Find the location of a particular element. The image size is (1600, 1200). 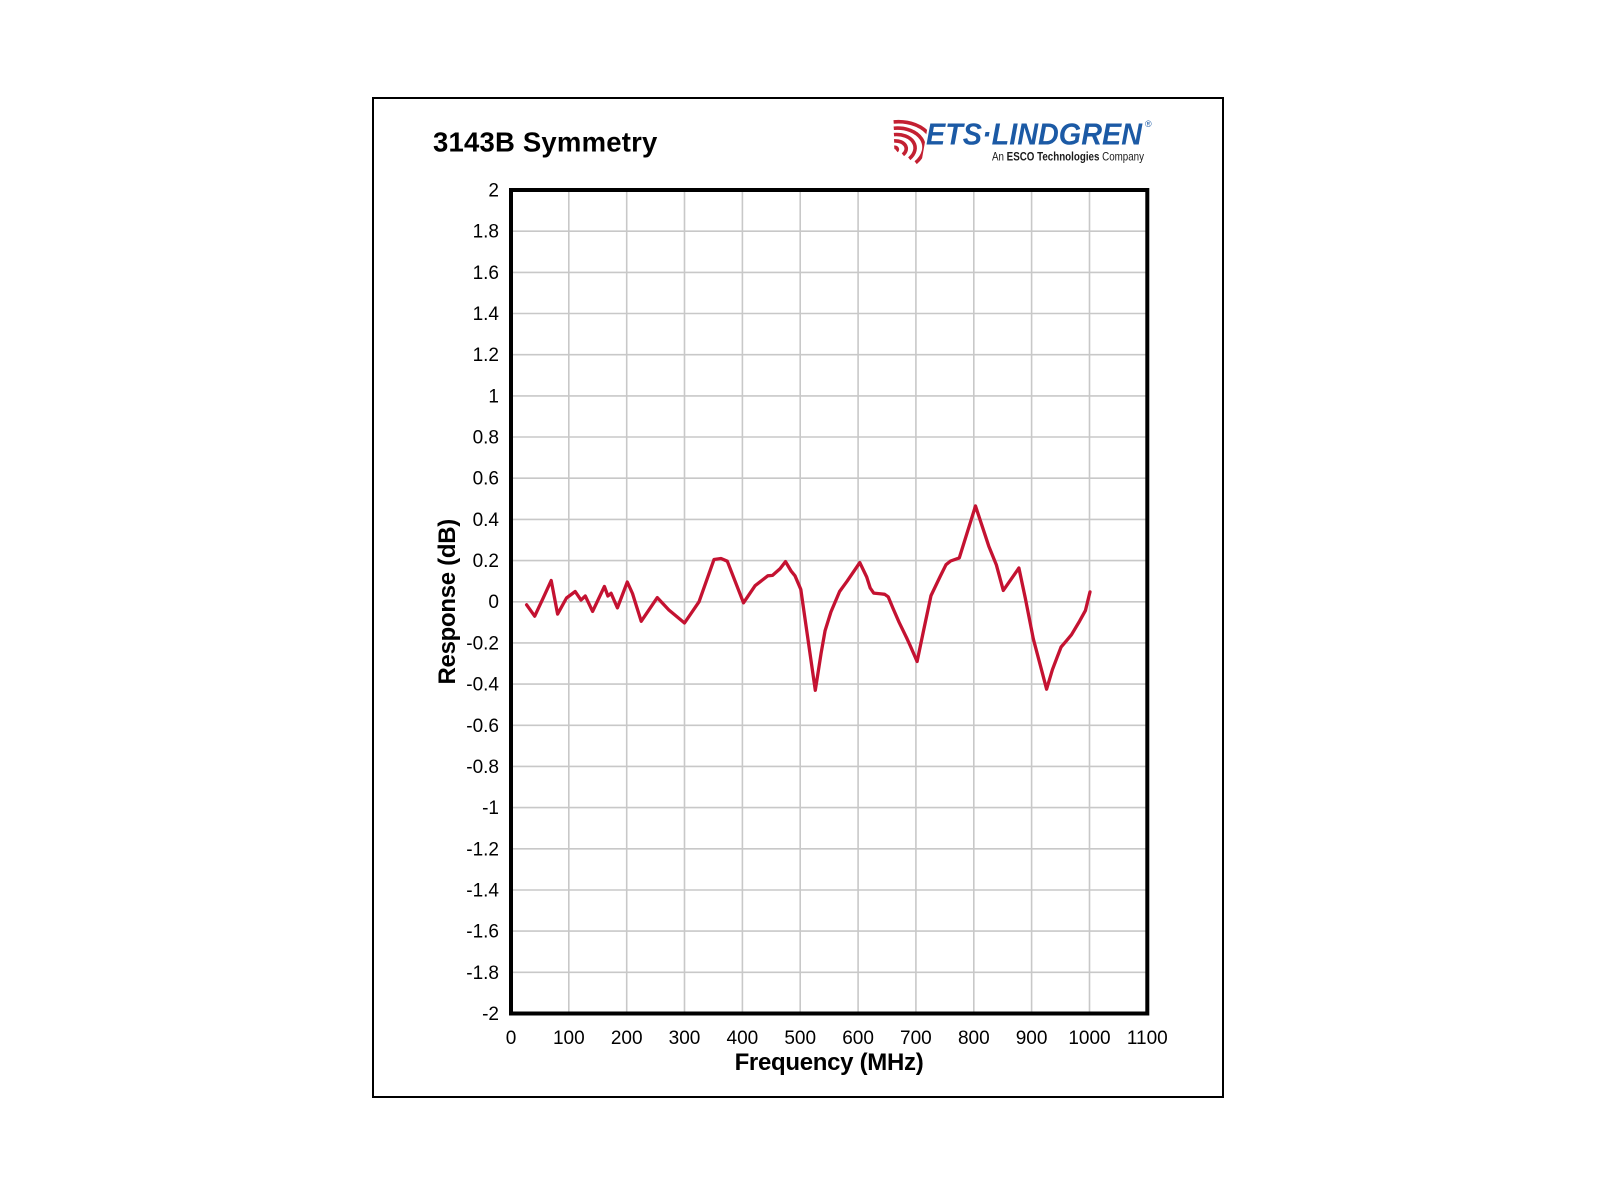

svg-text: 1.8 is located at coordinates (486, 232).